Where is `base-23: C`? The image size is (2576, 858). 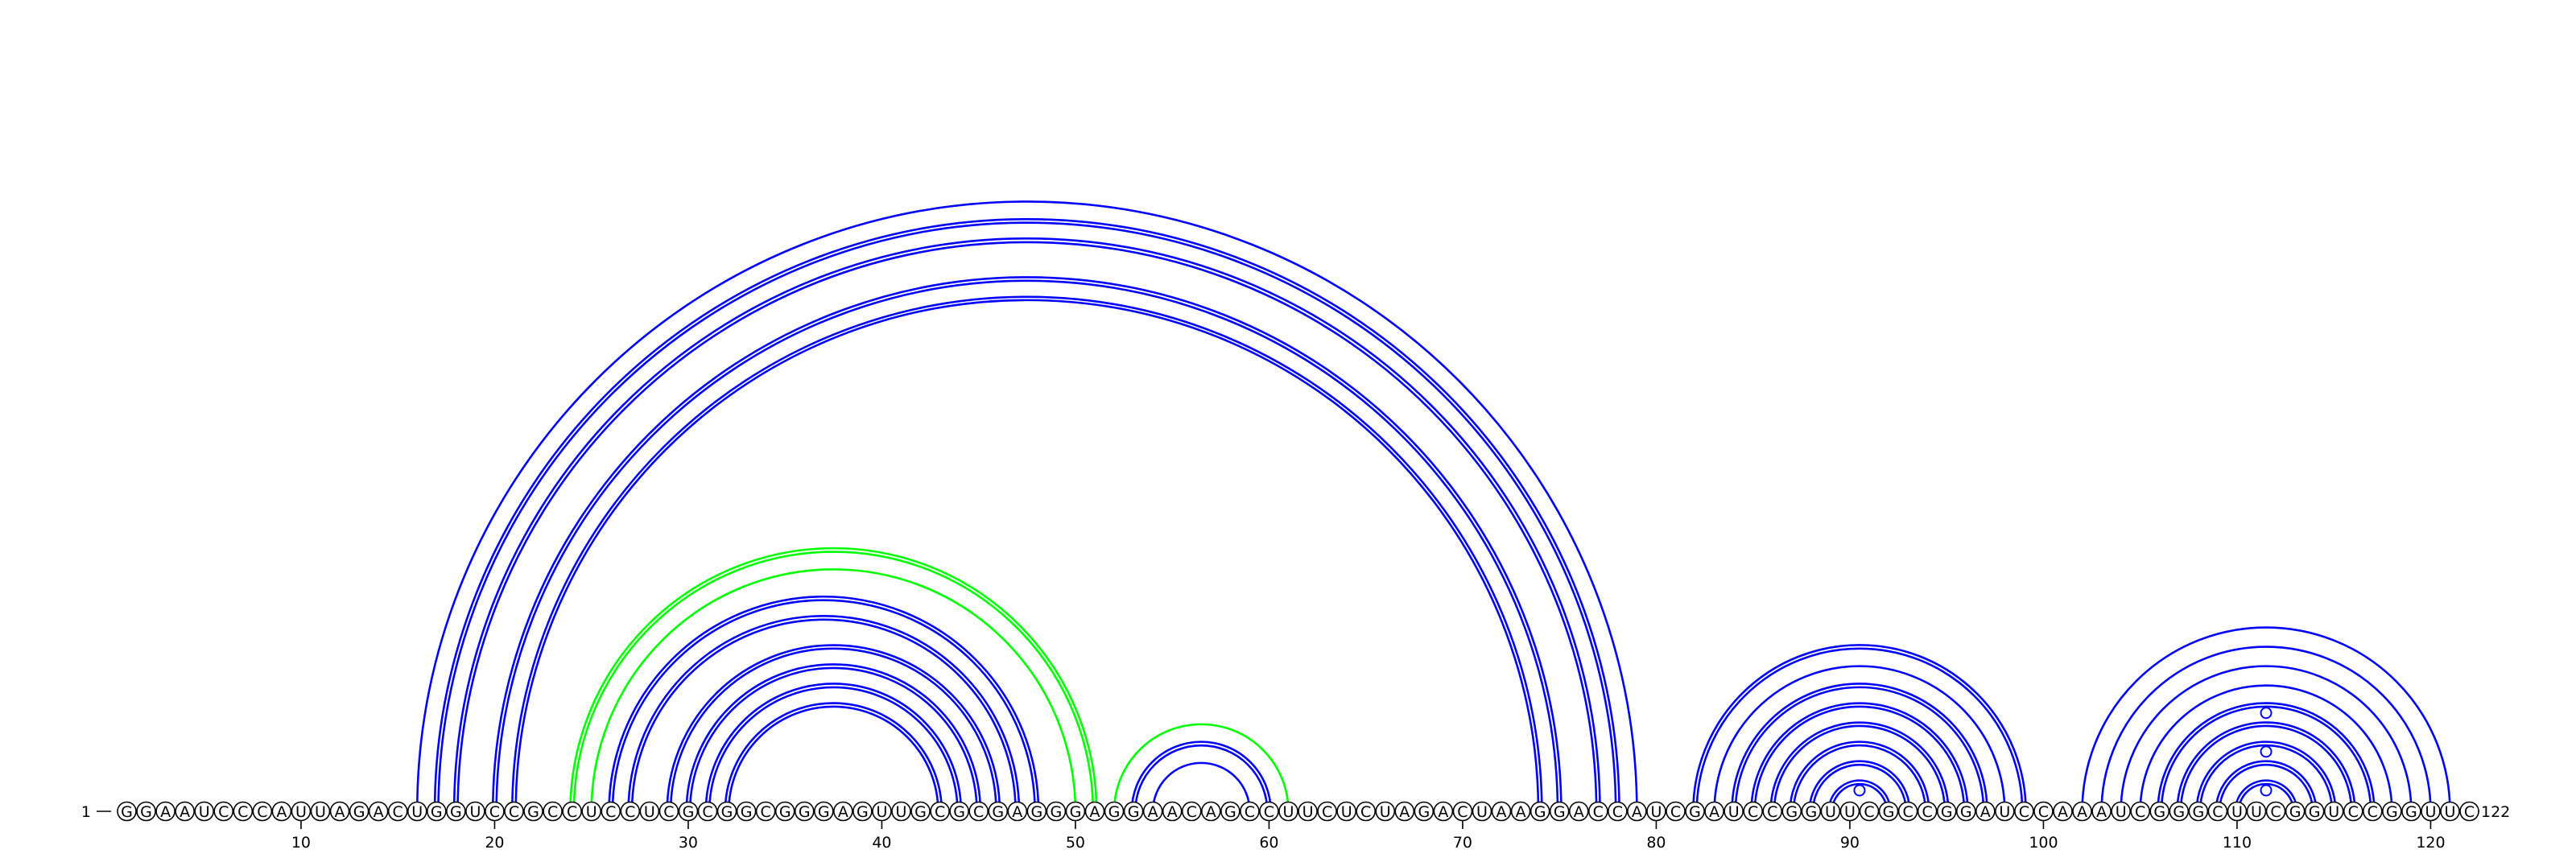
base-23: C is located at coordinates (553, 812).